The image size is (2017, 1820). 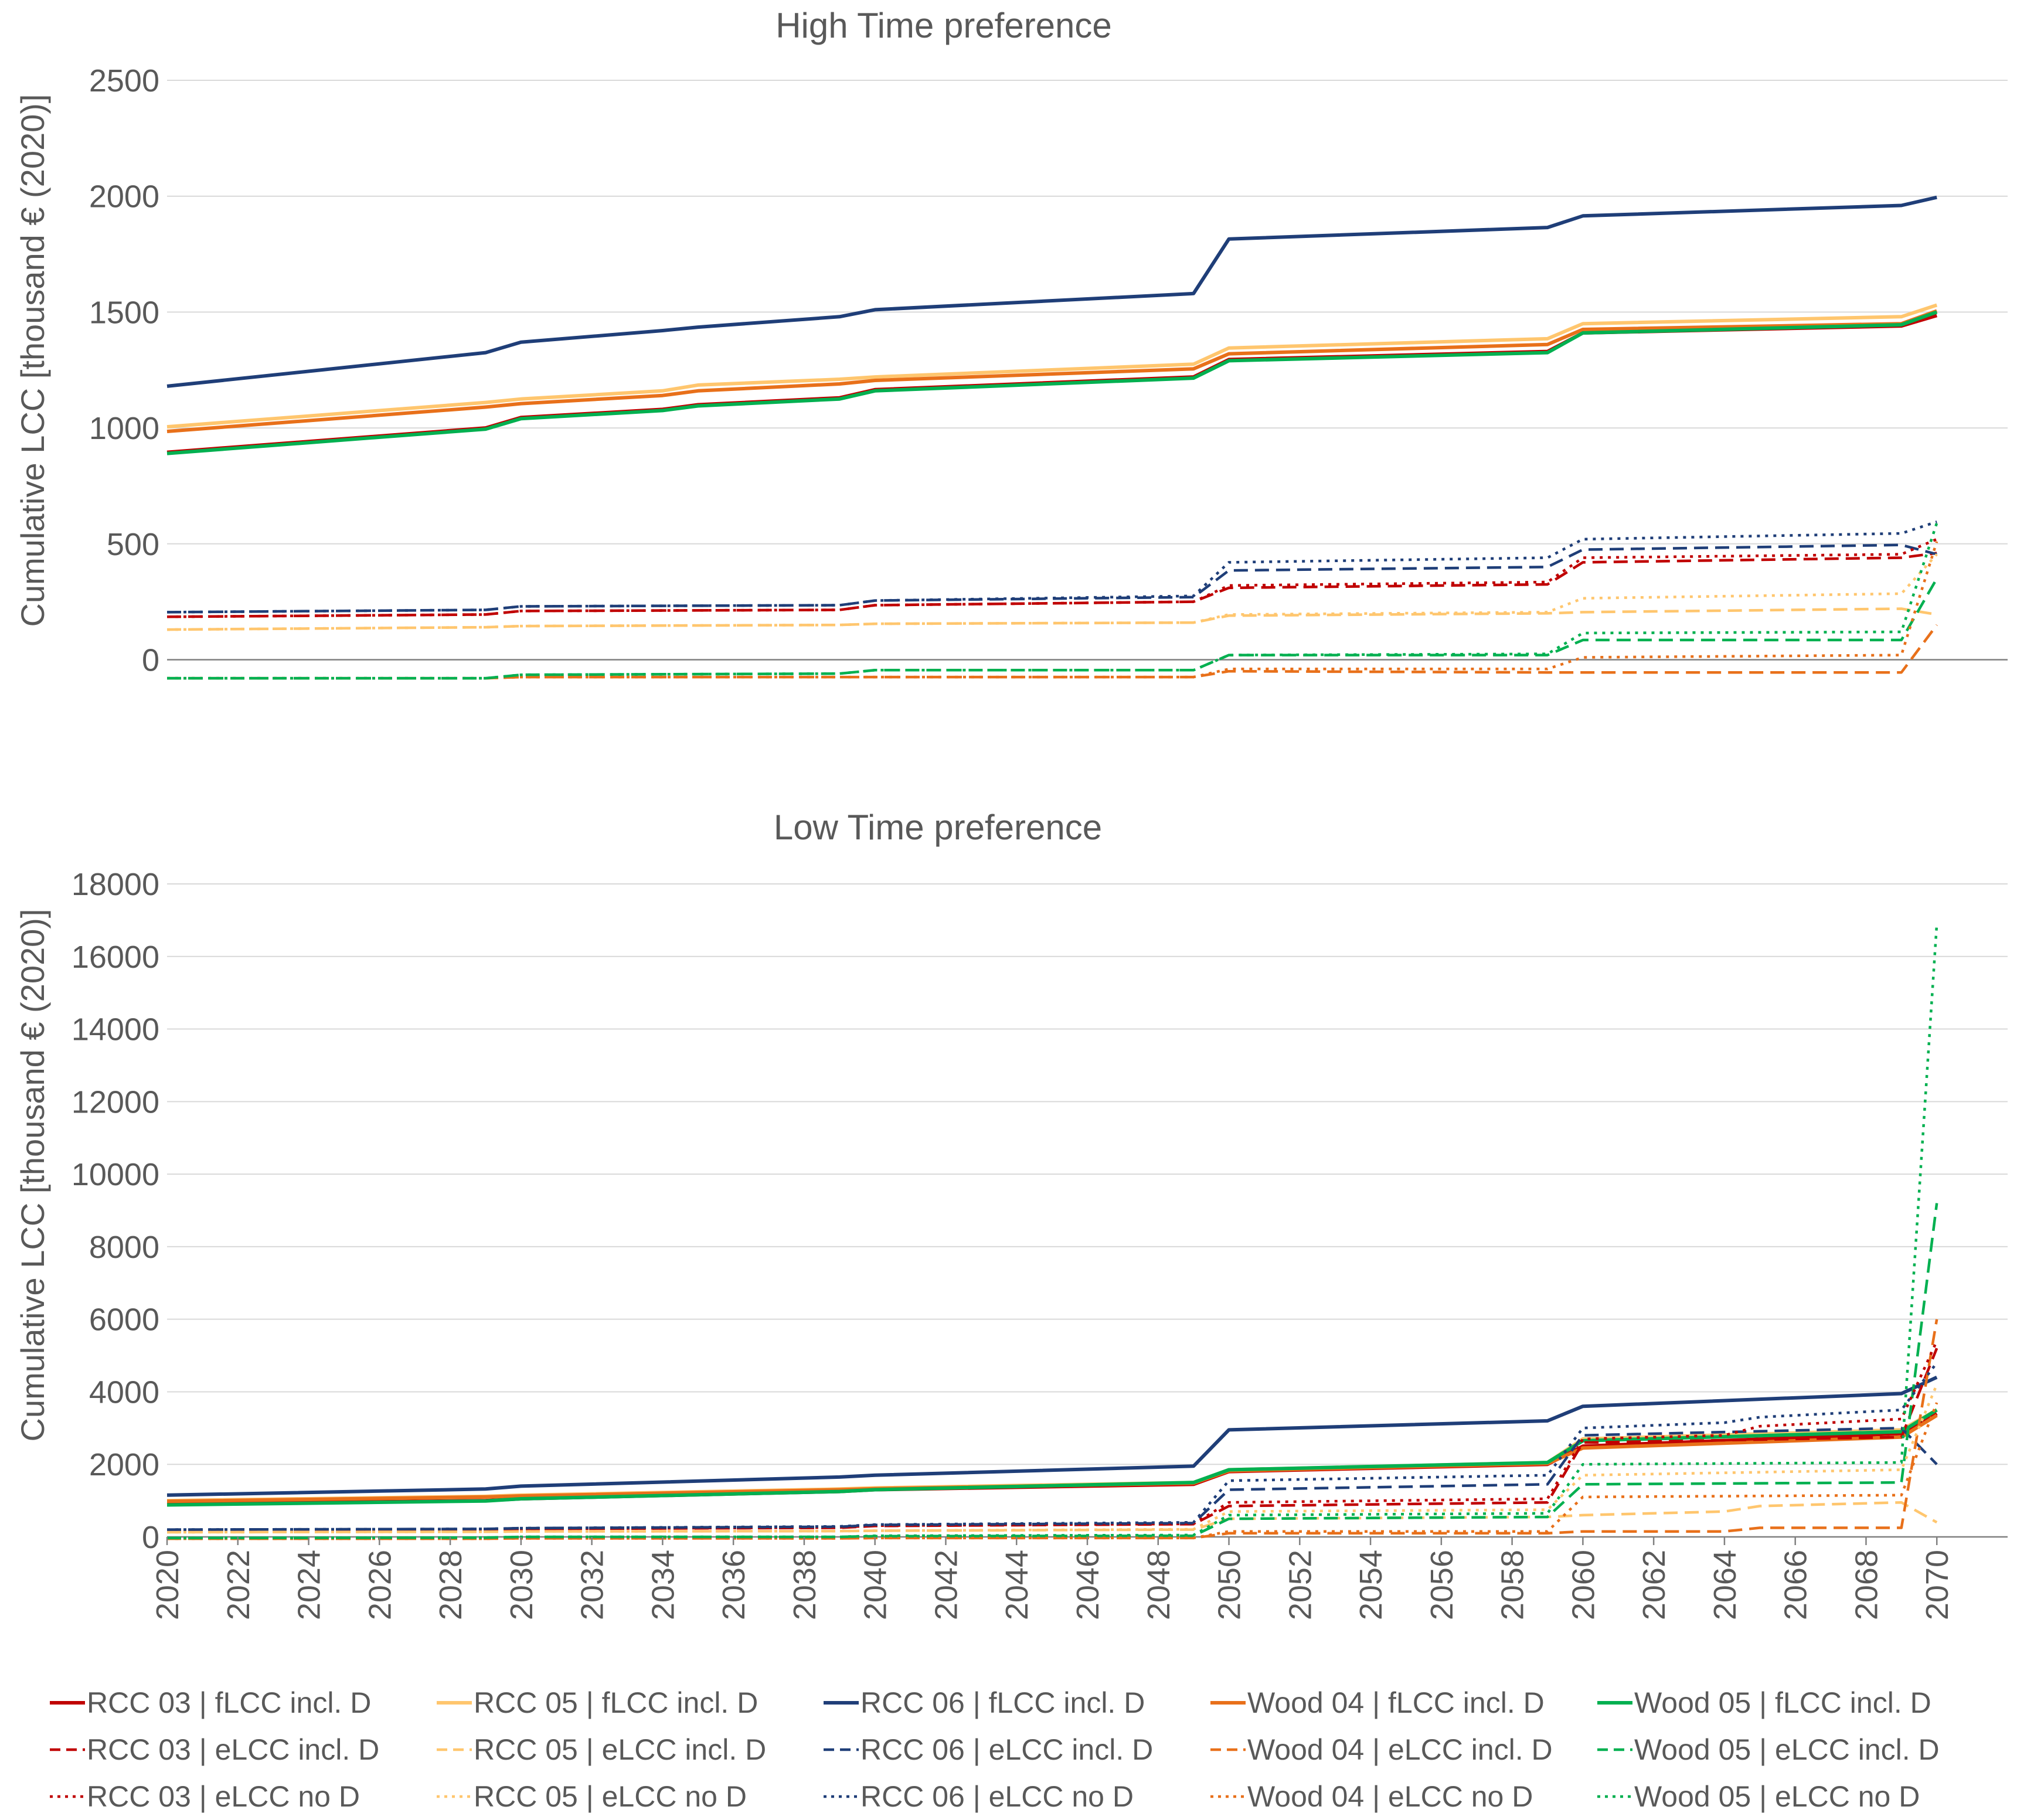 I want to click on y-tick-label: 16000, so click(x=115, y=957).